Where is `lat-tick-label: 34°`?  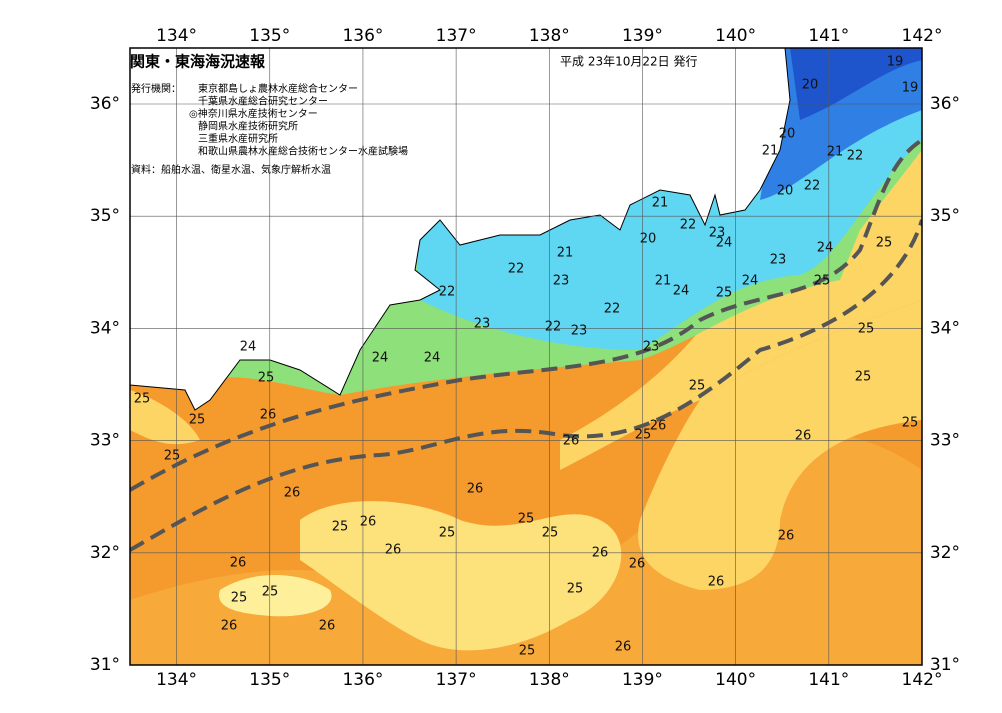 lat-tick-label: 34° is located at coordinates (945, 328).